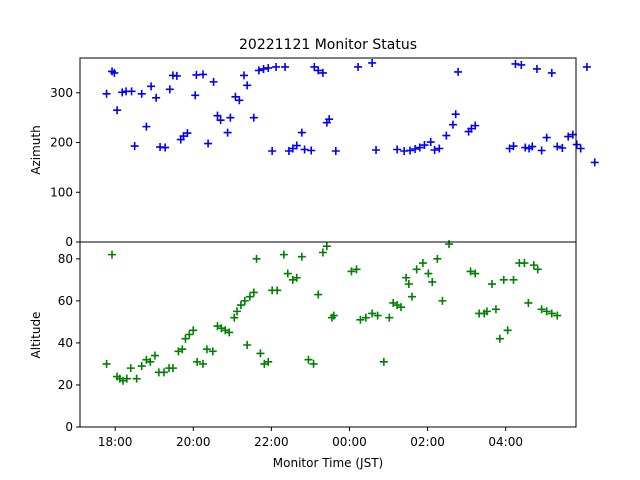 The height and width of the screenshot is (480, 640). I want to click on altitude-y-axis: 0 20 40 60 80, so click(69, 343).